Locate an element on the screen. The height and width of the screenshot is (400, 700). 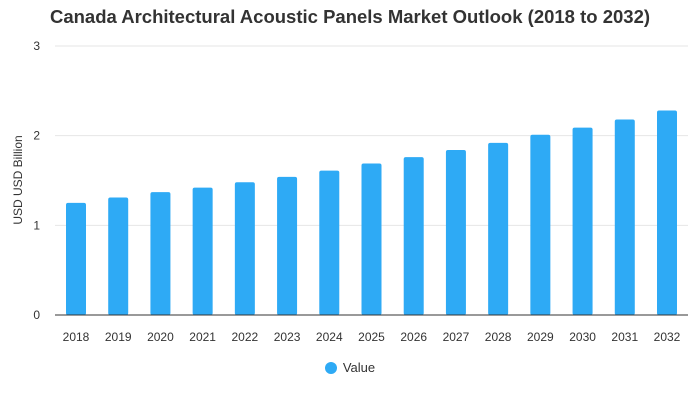
y-tick-label: 1 is located at coordinates (36, 225).